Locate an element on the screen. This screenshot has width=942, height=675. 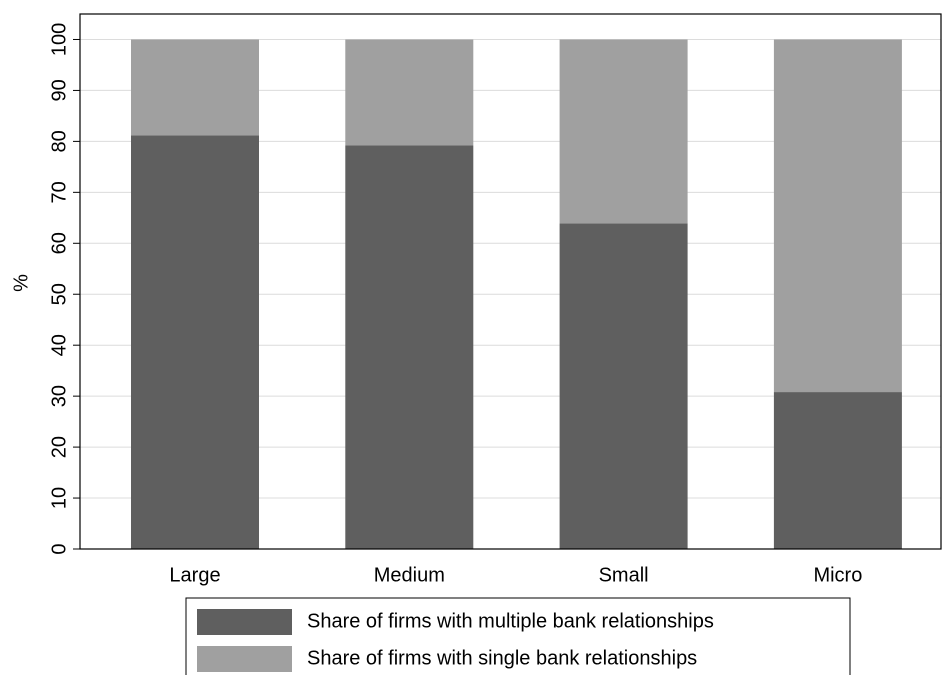
y-axis-label: % is located at coordinates (21, 283).